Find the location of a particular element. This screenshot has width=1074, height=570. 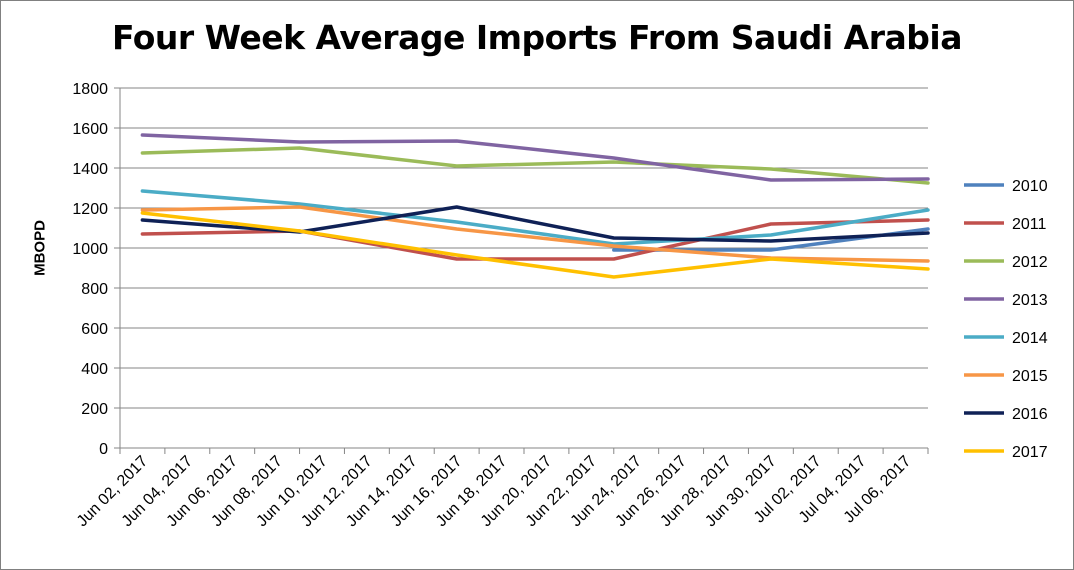

legend-label-2014: 2014 is located at coordinates (1030, 338).